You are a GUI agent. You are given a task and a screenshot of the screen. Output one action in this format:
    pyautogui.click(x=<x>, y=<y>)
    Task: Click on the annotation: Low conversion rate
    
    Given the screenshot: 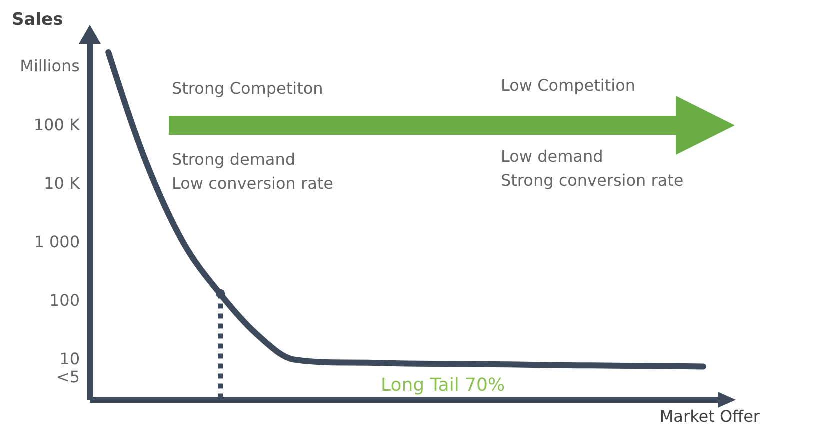 What is the action you would take?
    pyautogui.click(x=253, y=183)
    